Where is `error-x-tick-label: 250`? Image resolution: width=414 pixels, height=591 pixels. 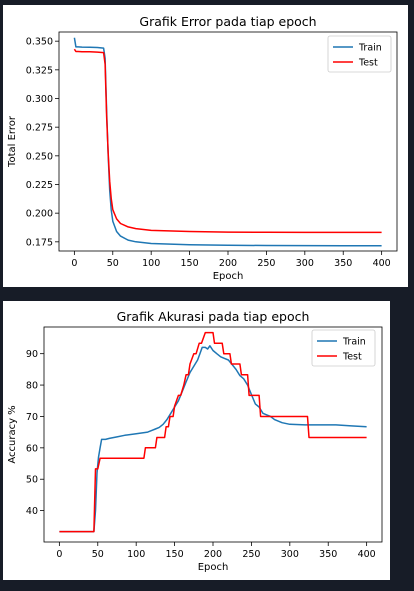 error-x-tick-label: 250 is located at coordinates (266, 263).